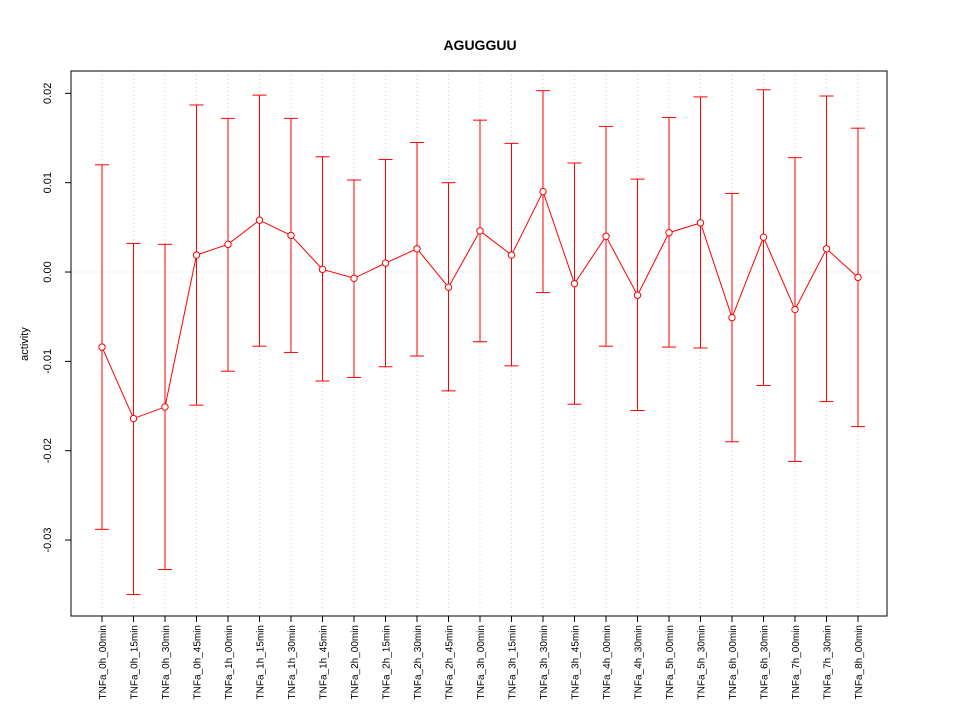 The width and height of the screenshot is (960, 725). What do you see at coordinates (103, 662) in the screenshot?
I see `x-tick-label: TNFa_0h_00min` at bounding box center [103, 662].